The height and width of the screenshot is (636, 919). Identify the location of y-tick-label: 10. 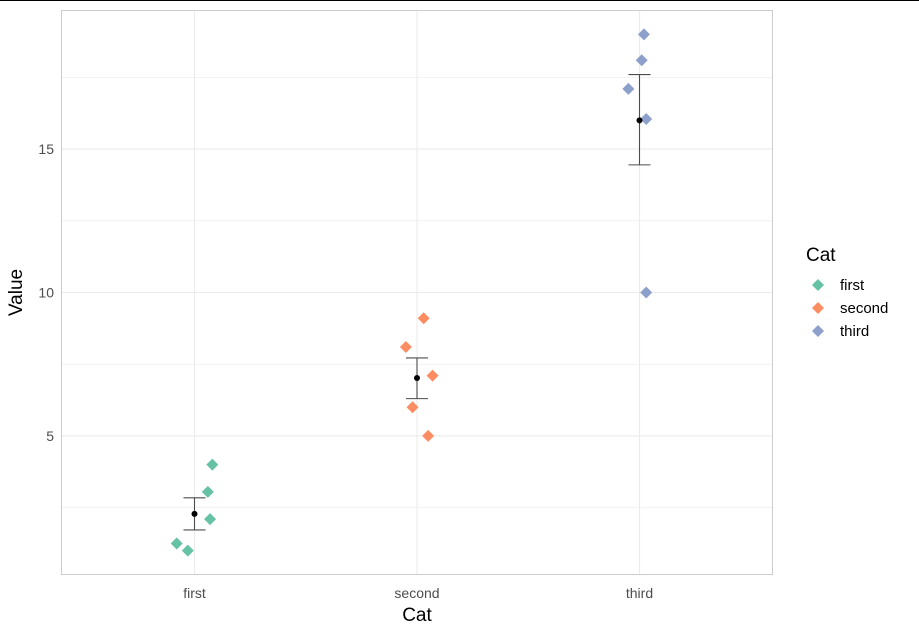
(46, 293).